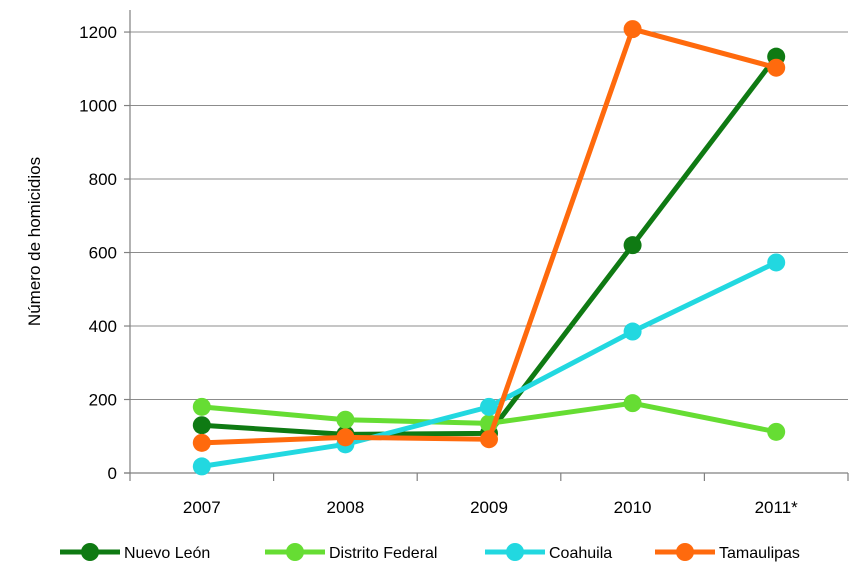 The height and width of the screenshot is (571, 858). I want to click on x-tick-label: 2009, so click(489, 507).